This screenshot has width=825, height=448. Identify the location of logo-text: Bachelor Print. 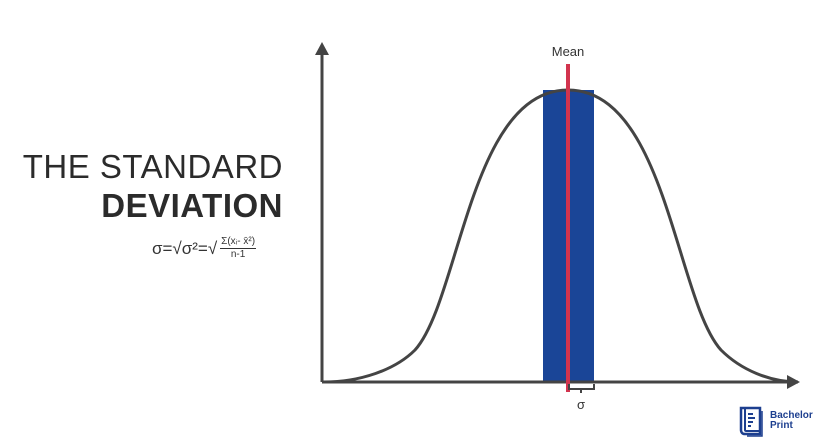
(791, 421).